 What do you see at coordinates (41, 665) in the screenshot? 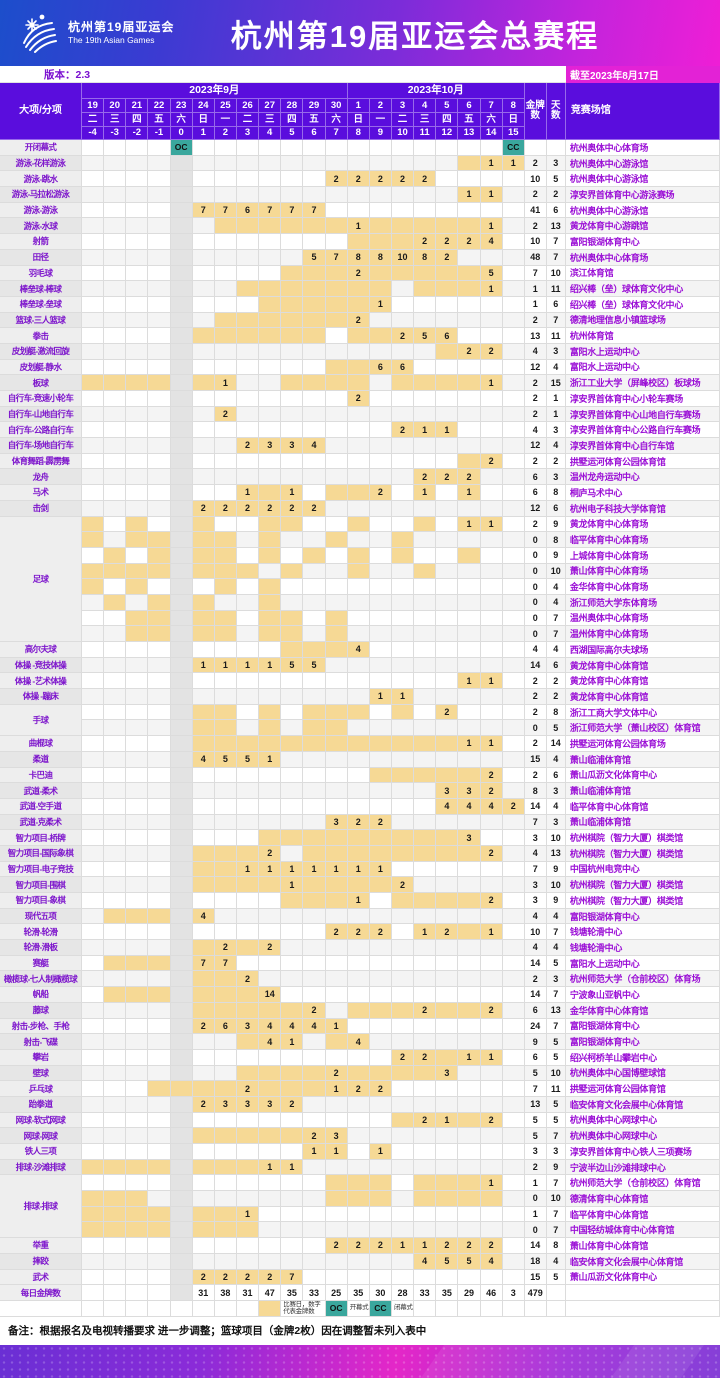
I see `sport-label: 体操 -竞技体操` at bounding box center [41, 665].